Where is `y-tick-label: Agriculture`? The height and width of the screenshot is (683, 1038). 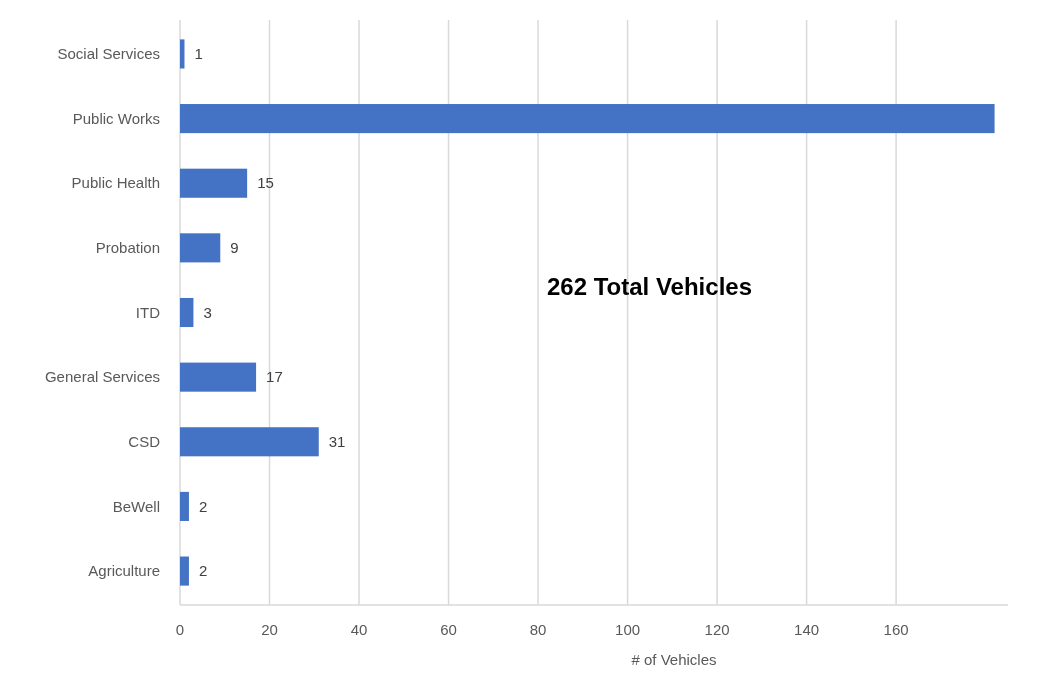
y-tick-label: Agriculture is located at coordinates (124, 571).